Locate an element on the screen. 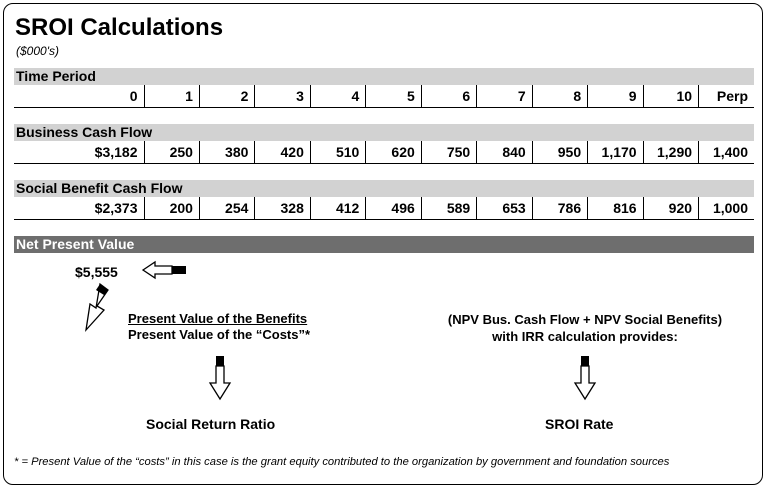 This screenshot has width=768, height=489. units-subtitle: ($000's) is located at coordinates (37, 51).